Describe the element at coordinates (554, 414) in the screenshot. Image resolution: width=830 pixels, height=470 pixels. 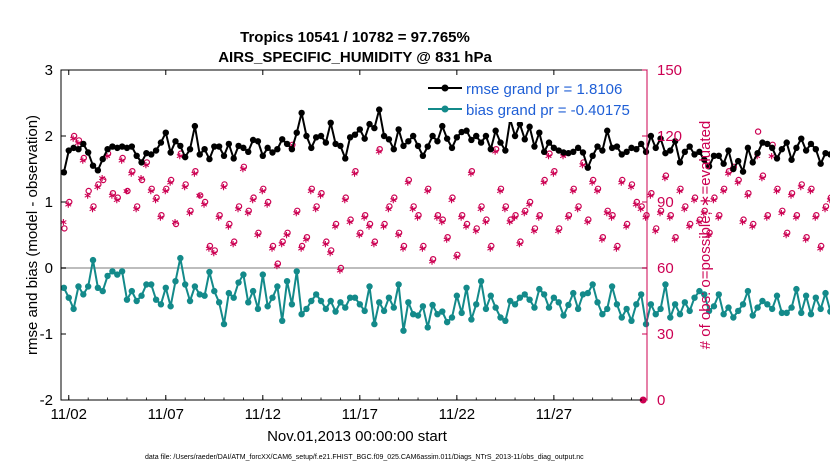
I see `x-tick-label: 11/27` at that location.